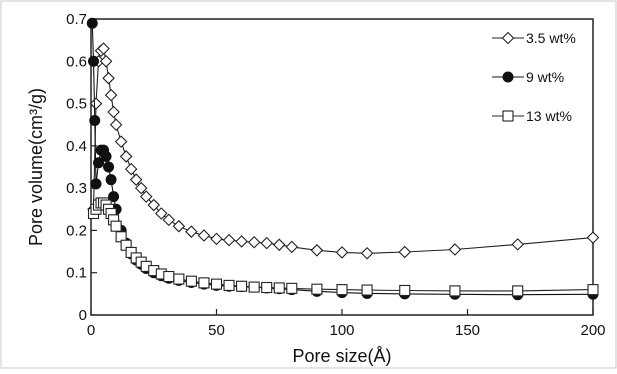 The height and width of the screenshot is (374, 617). Describe the element at coordinates (592, 330) in the screenshot. I see `x-tick-label: 200` at that location.